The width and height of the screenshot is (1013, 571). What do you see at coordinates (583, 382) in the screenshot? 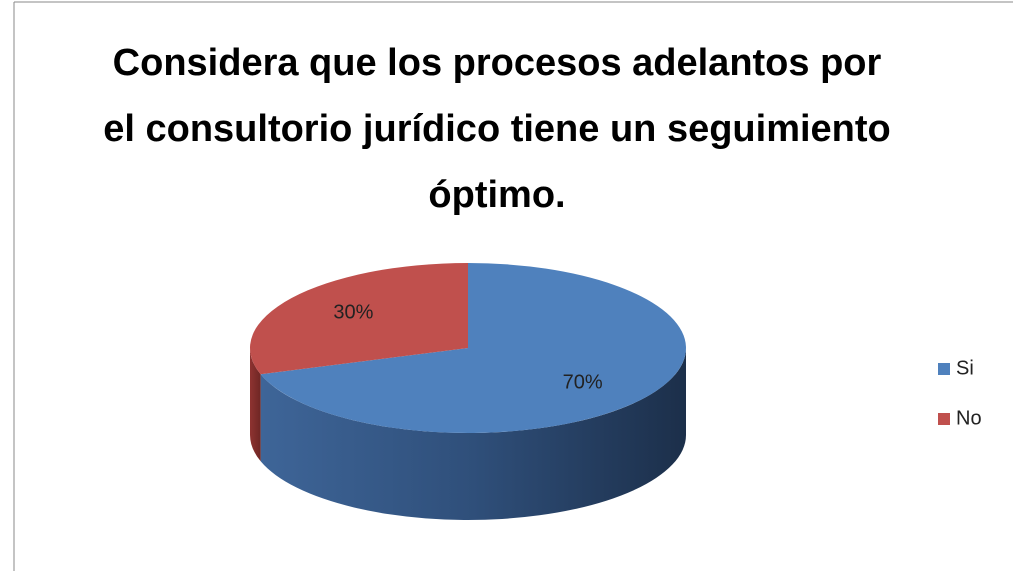
I see `data-label: 70%` at bounding box center [583, 382].